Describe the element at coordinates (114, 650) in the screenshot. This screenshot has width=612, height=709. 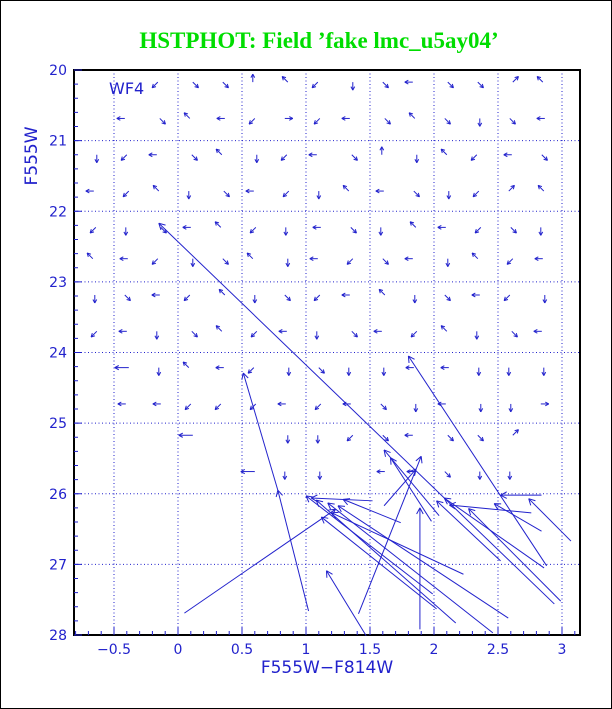
I see `x-tick-label: −0.5` at that location.